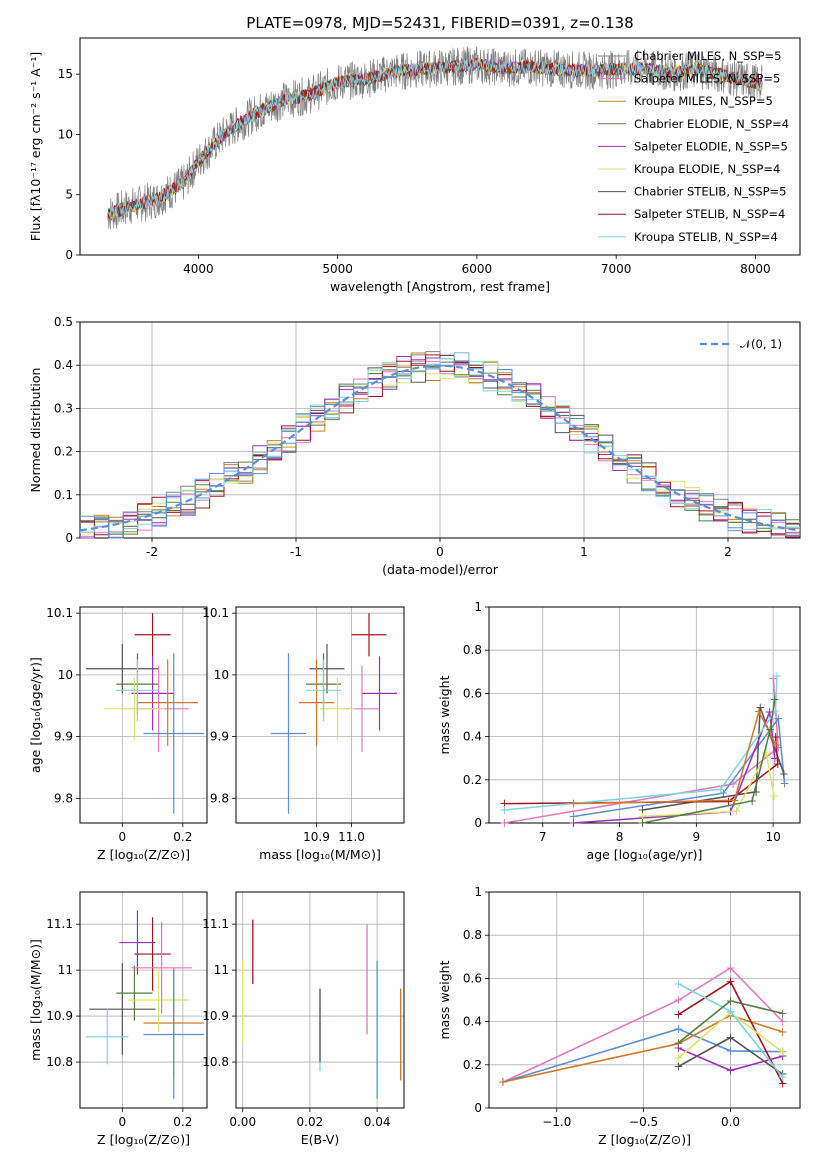 The image size is (819, 1170). Describe the element at coordinates (35, 715) in the screenshot. I see `y-axis-label: age [log₁₀(age/yr)]` at that location.